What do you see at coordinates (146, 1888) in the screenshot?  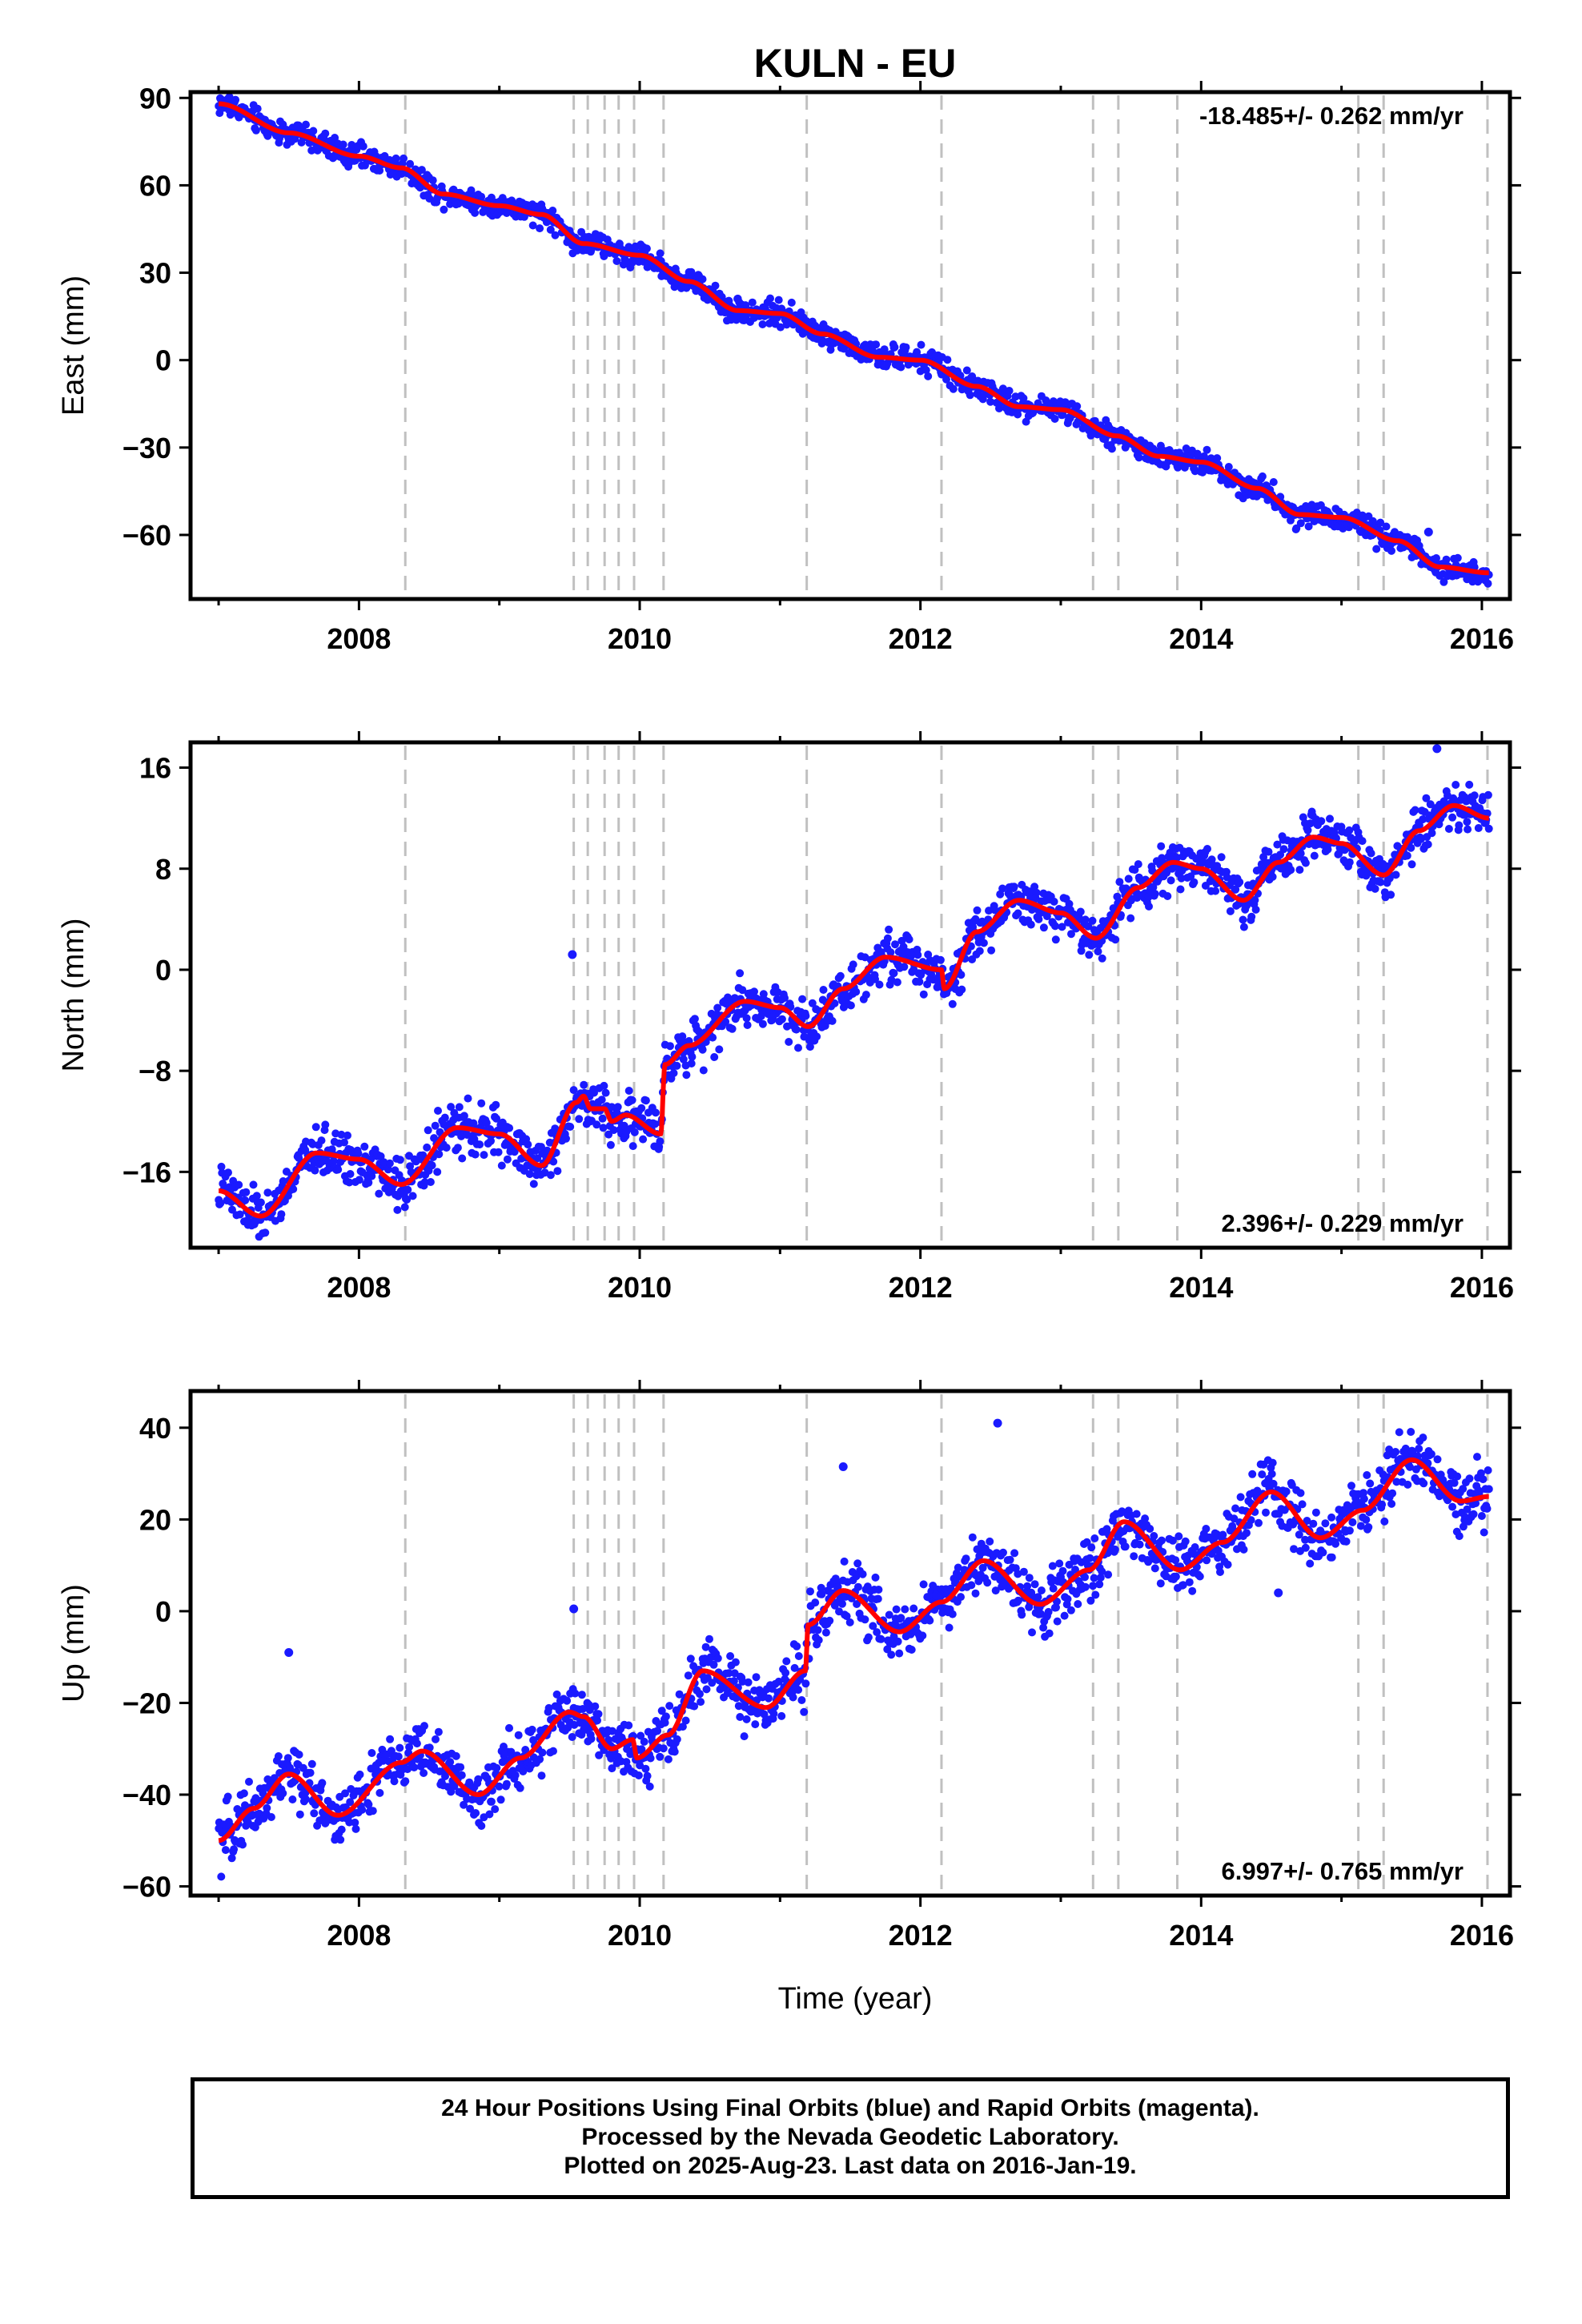 I see `y-tick-label: −60` at bounding box center [146, 1888].